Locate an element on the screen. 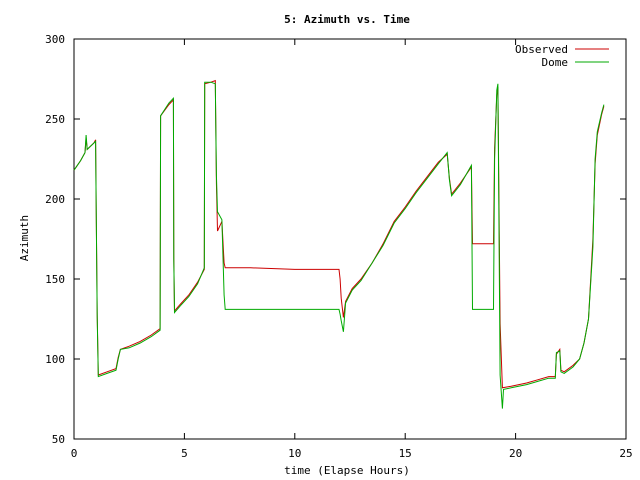 The image size is (640, 480). y-tick-label: 50 is located at coordinates (58, 439).